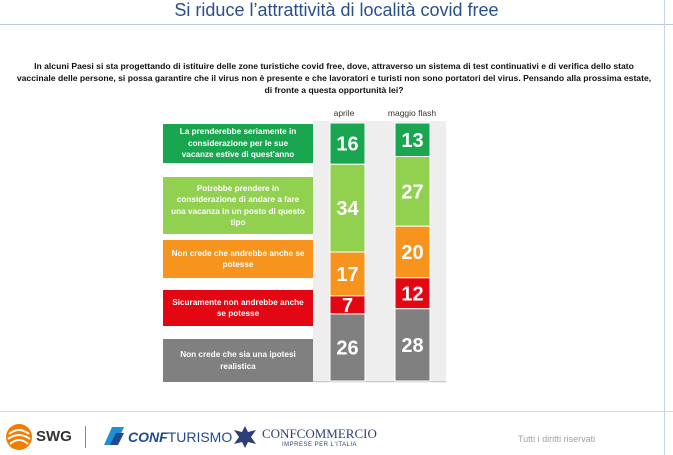  I want to click on data-label-1-2: 34, so click(347, 209).